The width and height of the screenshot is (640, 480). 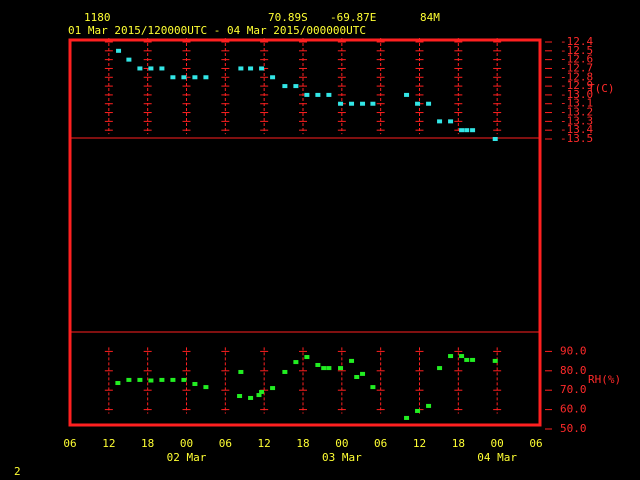 What do you see at coordinates (576, 94) in the screenshot?
I see `y-tick-label: -13.0` at bounding box center [576, 94].